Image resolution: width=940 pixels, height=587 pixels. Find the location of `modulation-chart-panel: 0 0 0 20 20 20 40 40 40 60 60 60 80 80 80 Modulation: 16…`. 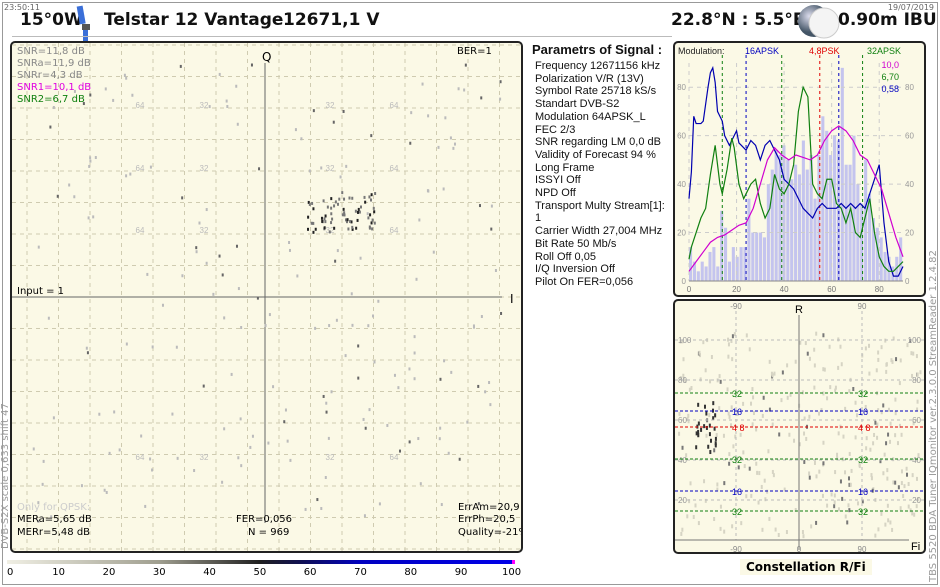

modulation-chart-panel: 0 0 0 20 20 20 40 40 40 60 60 60 80 80 80 Modulation: 16… is located at coordinates (799, 169).